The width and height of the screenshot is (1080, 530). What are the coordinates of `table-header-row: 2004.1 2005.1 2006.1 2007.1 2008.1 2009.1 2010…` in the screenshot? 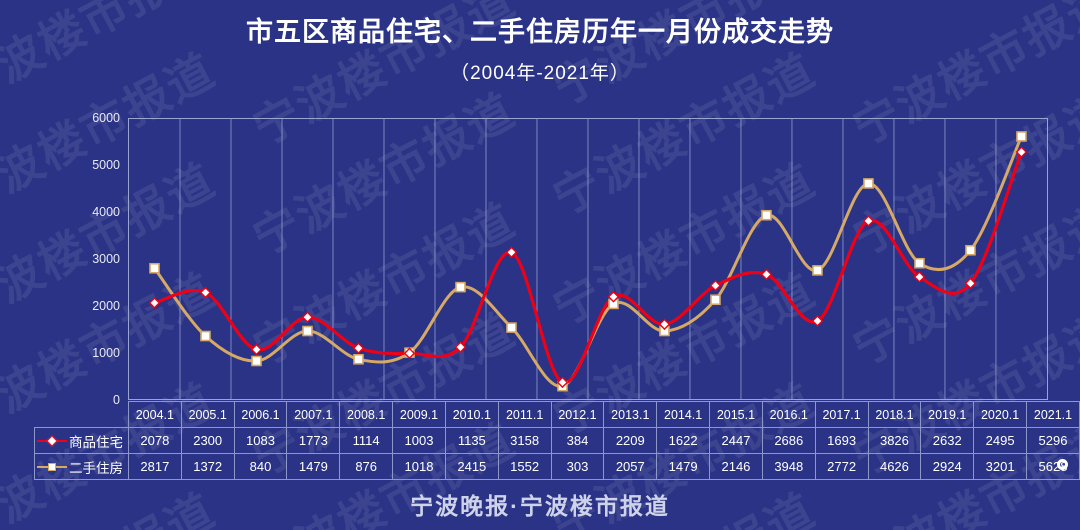 It's located at (557, 414).